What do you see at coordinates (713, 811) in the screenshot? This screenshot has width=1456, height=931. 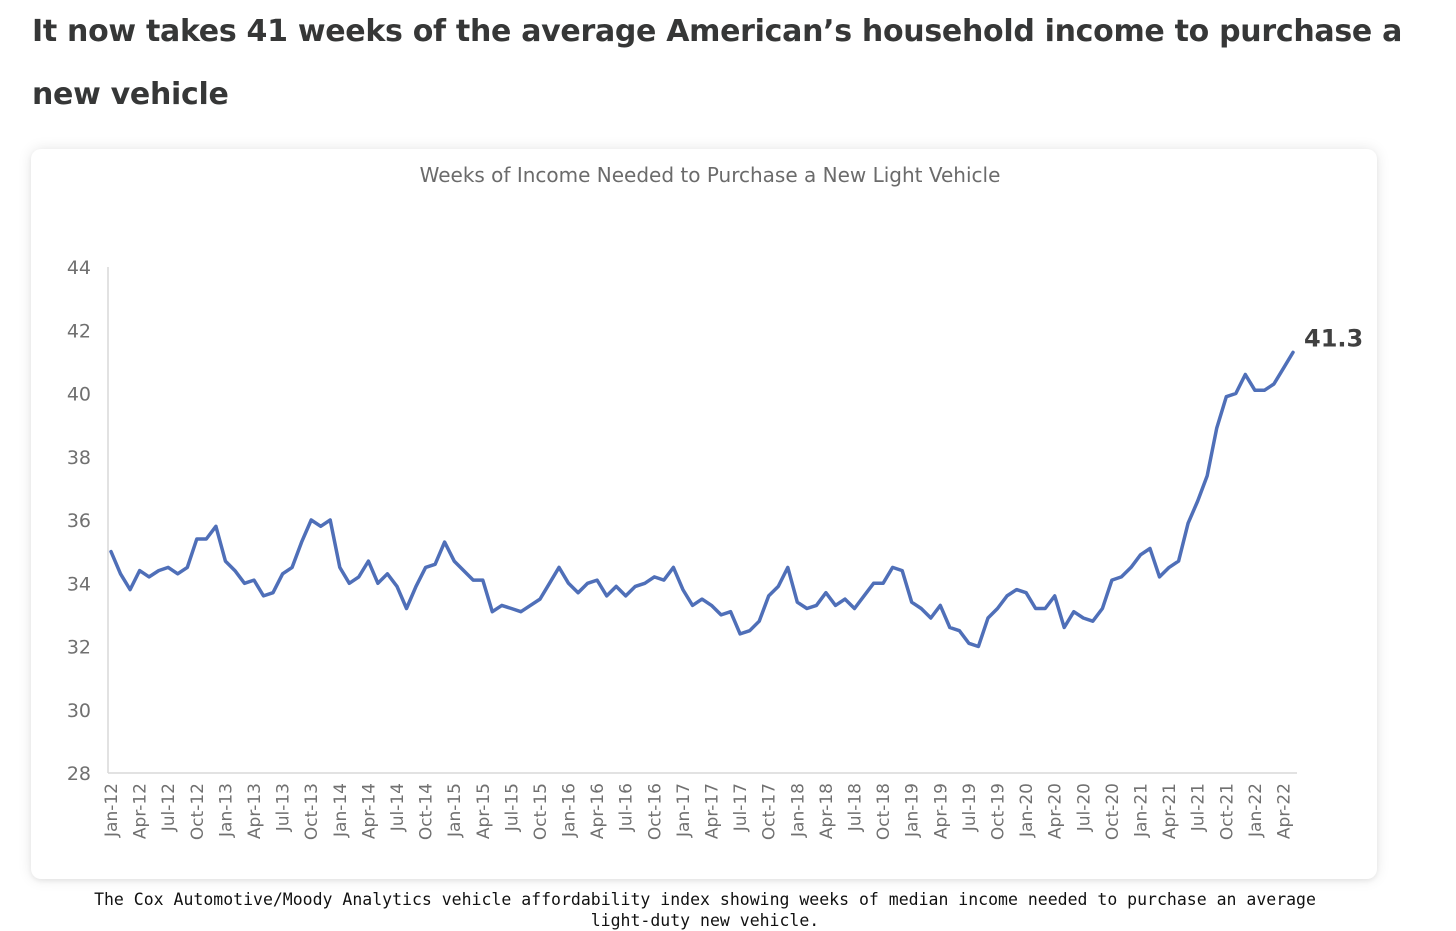 I see `x-tick-label: Apr-17` at bounding box center [713, 811].